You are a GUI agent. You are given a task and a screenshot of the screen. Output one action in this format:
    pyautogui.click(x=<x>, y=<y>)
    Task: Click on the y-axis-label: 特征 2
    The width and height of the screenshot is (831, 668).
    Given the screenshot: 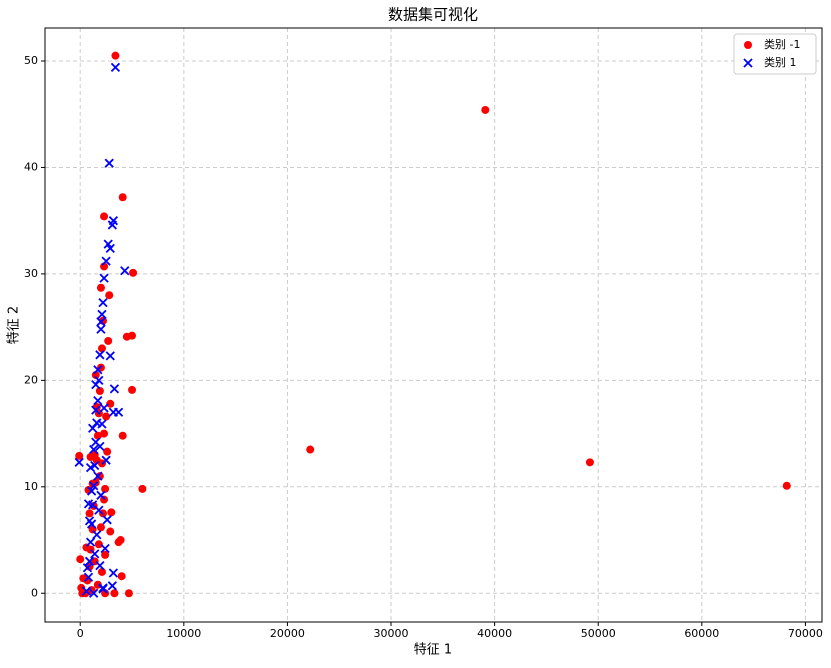 What is the action you would take?
    pyautogui.click(x=14, y=325)
    